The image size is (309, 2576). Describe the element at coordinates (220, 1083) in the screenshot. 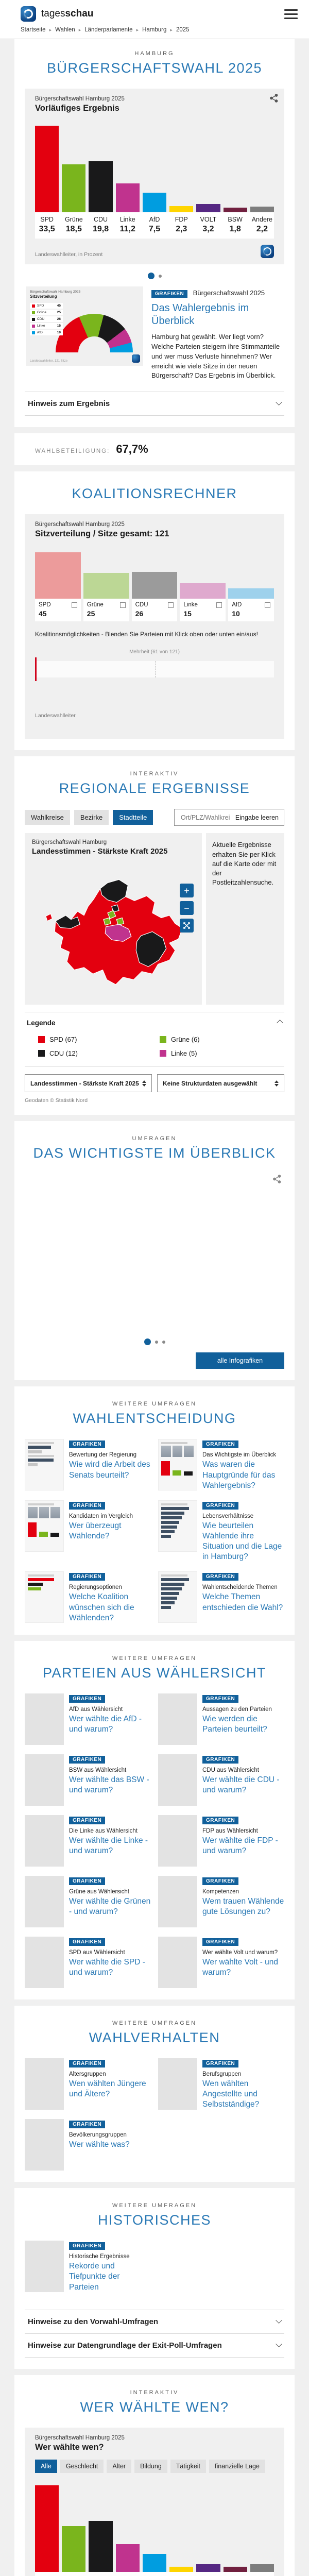

I see `structure-data-select: Keine Strukturdaten ausgewählt` at that location.